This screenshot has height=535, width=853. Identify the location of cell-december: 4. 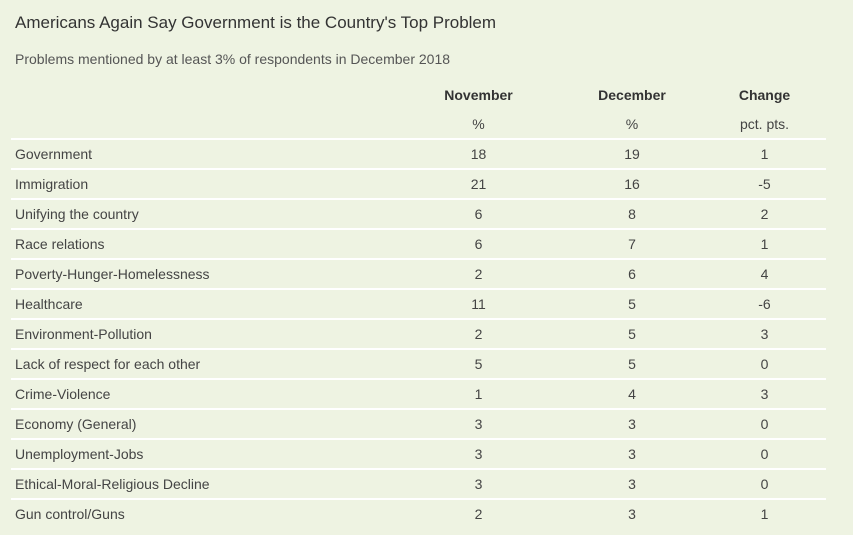
(632, 394).